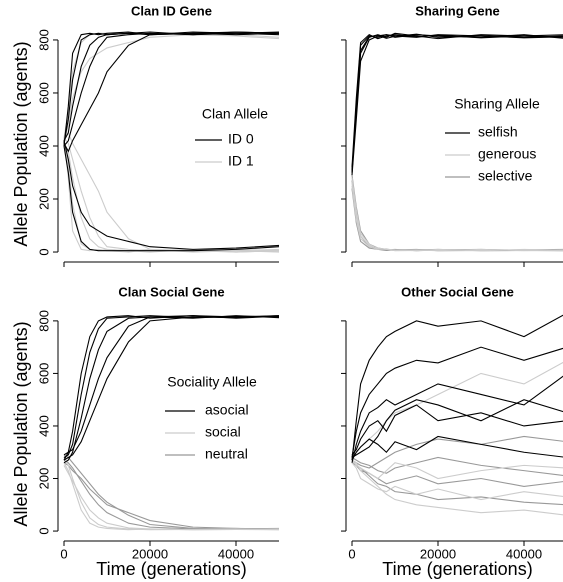 The height and width of the screenshot is (582, 563). What do you see at coordinates (507, 154) in the screenshot?
I see `legend-label: generous` at bounding box center [507, 154].